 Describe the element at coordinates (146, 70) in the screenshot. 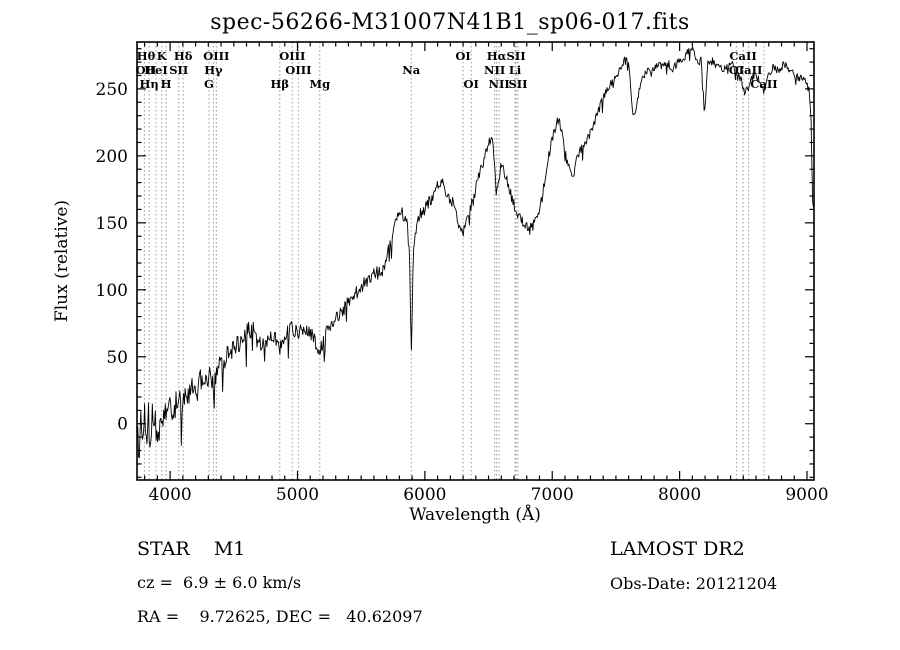

I see `svg-text: OII` at that location.